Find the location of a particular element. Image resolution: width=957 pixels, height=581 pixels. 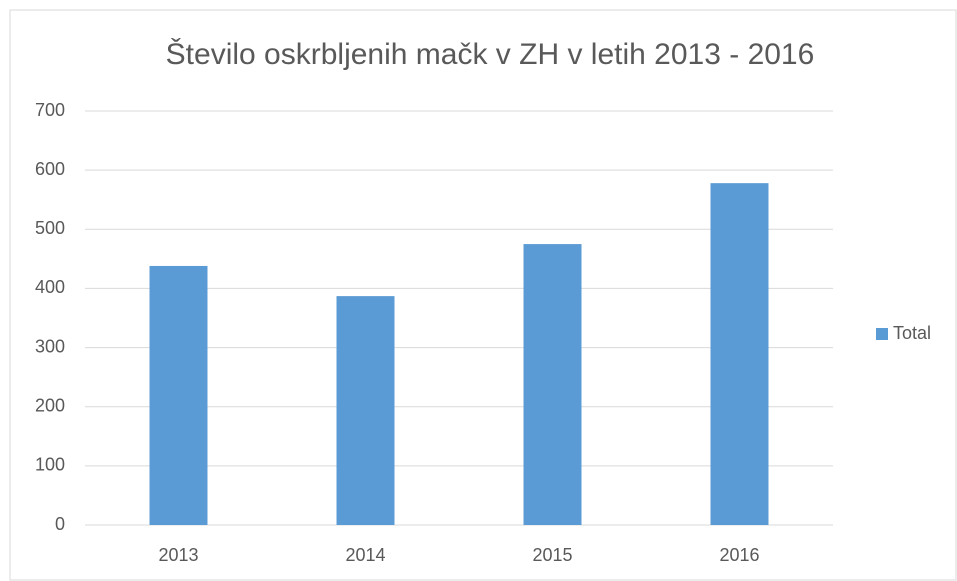

y-tick-label: 500 is located at coordinates (50, 228).